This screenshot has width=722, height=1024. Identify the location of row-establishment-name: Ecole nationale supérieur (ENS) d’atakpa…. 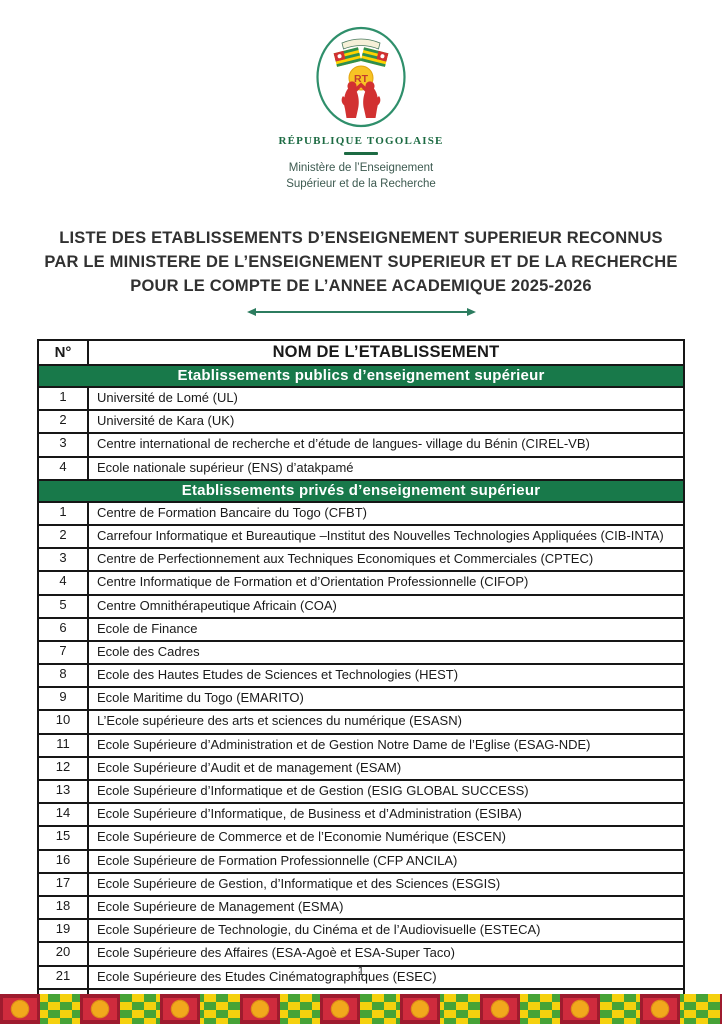
(386, 468).